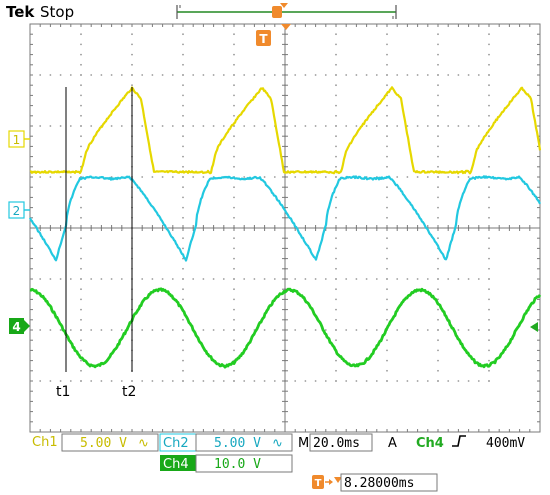 This screenshot has height=495, width=550. Describe the element at coordinates (16, 327) in the screenshot. I see `ch4-marker-label: 4` at that location.